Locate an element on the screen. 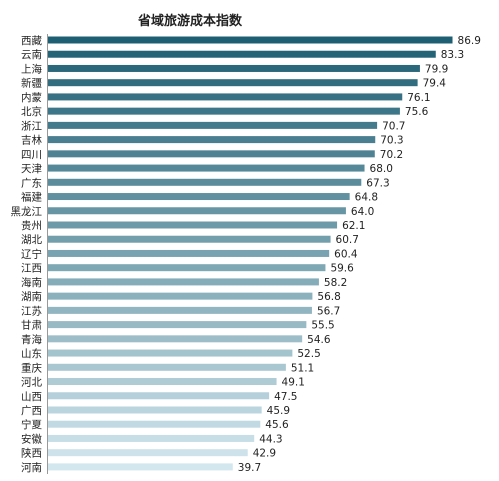  value-label: 79.9 is located at coordinates (436, 69).